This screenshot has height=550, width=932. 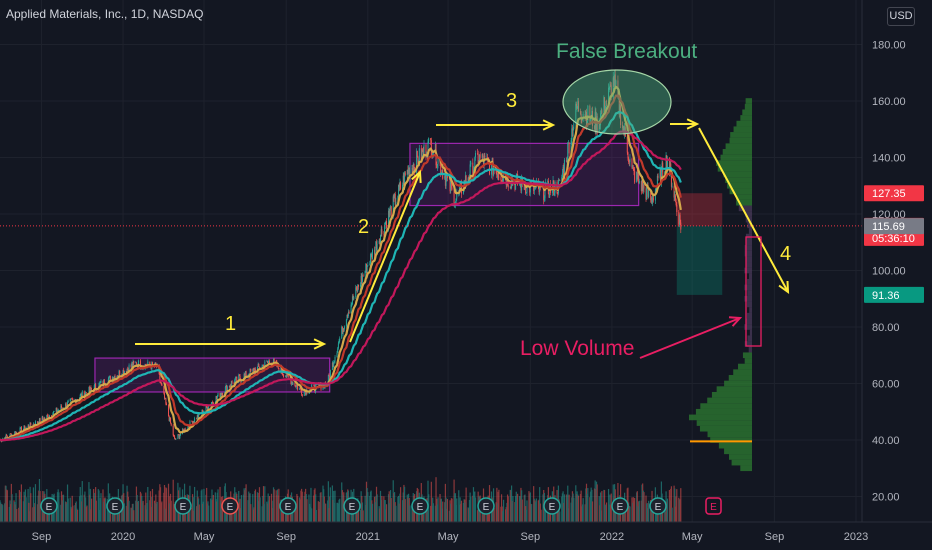 I want to click on currency-button: USD, so click(x=901, y=16).